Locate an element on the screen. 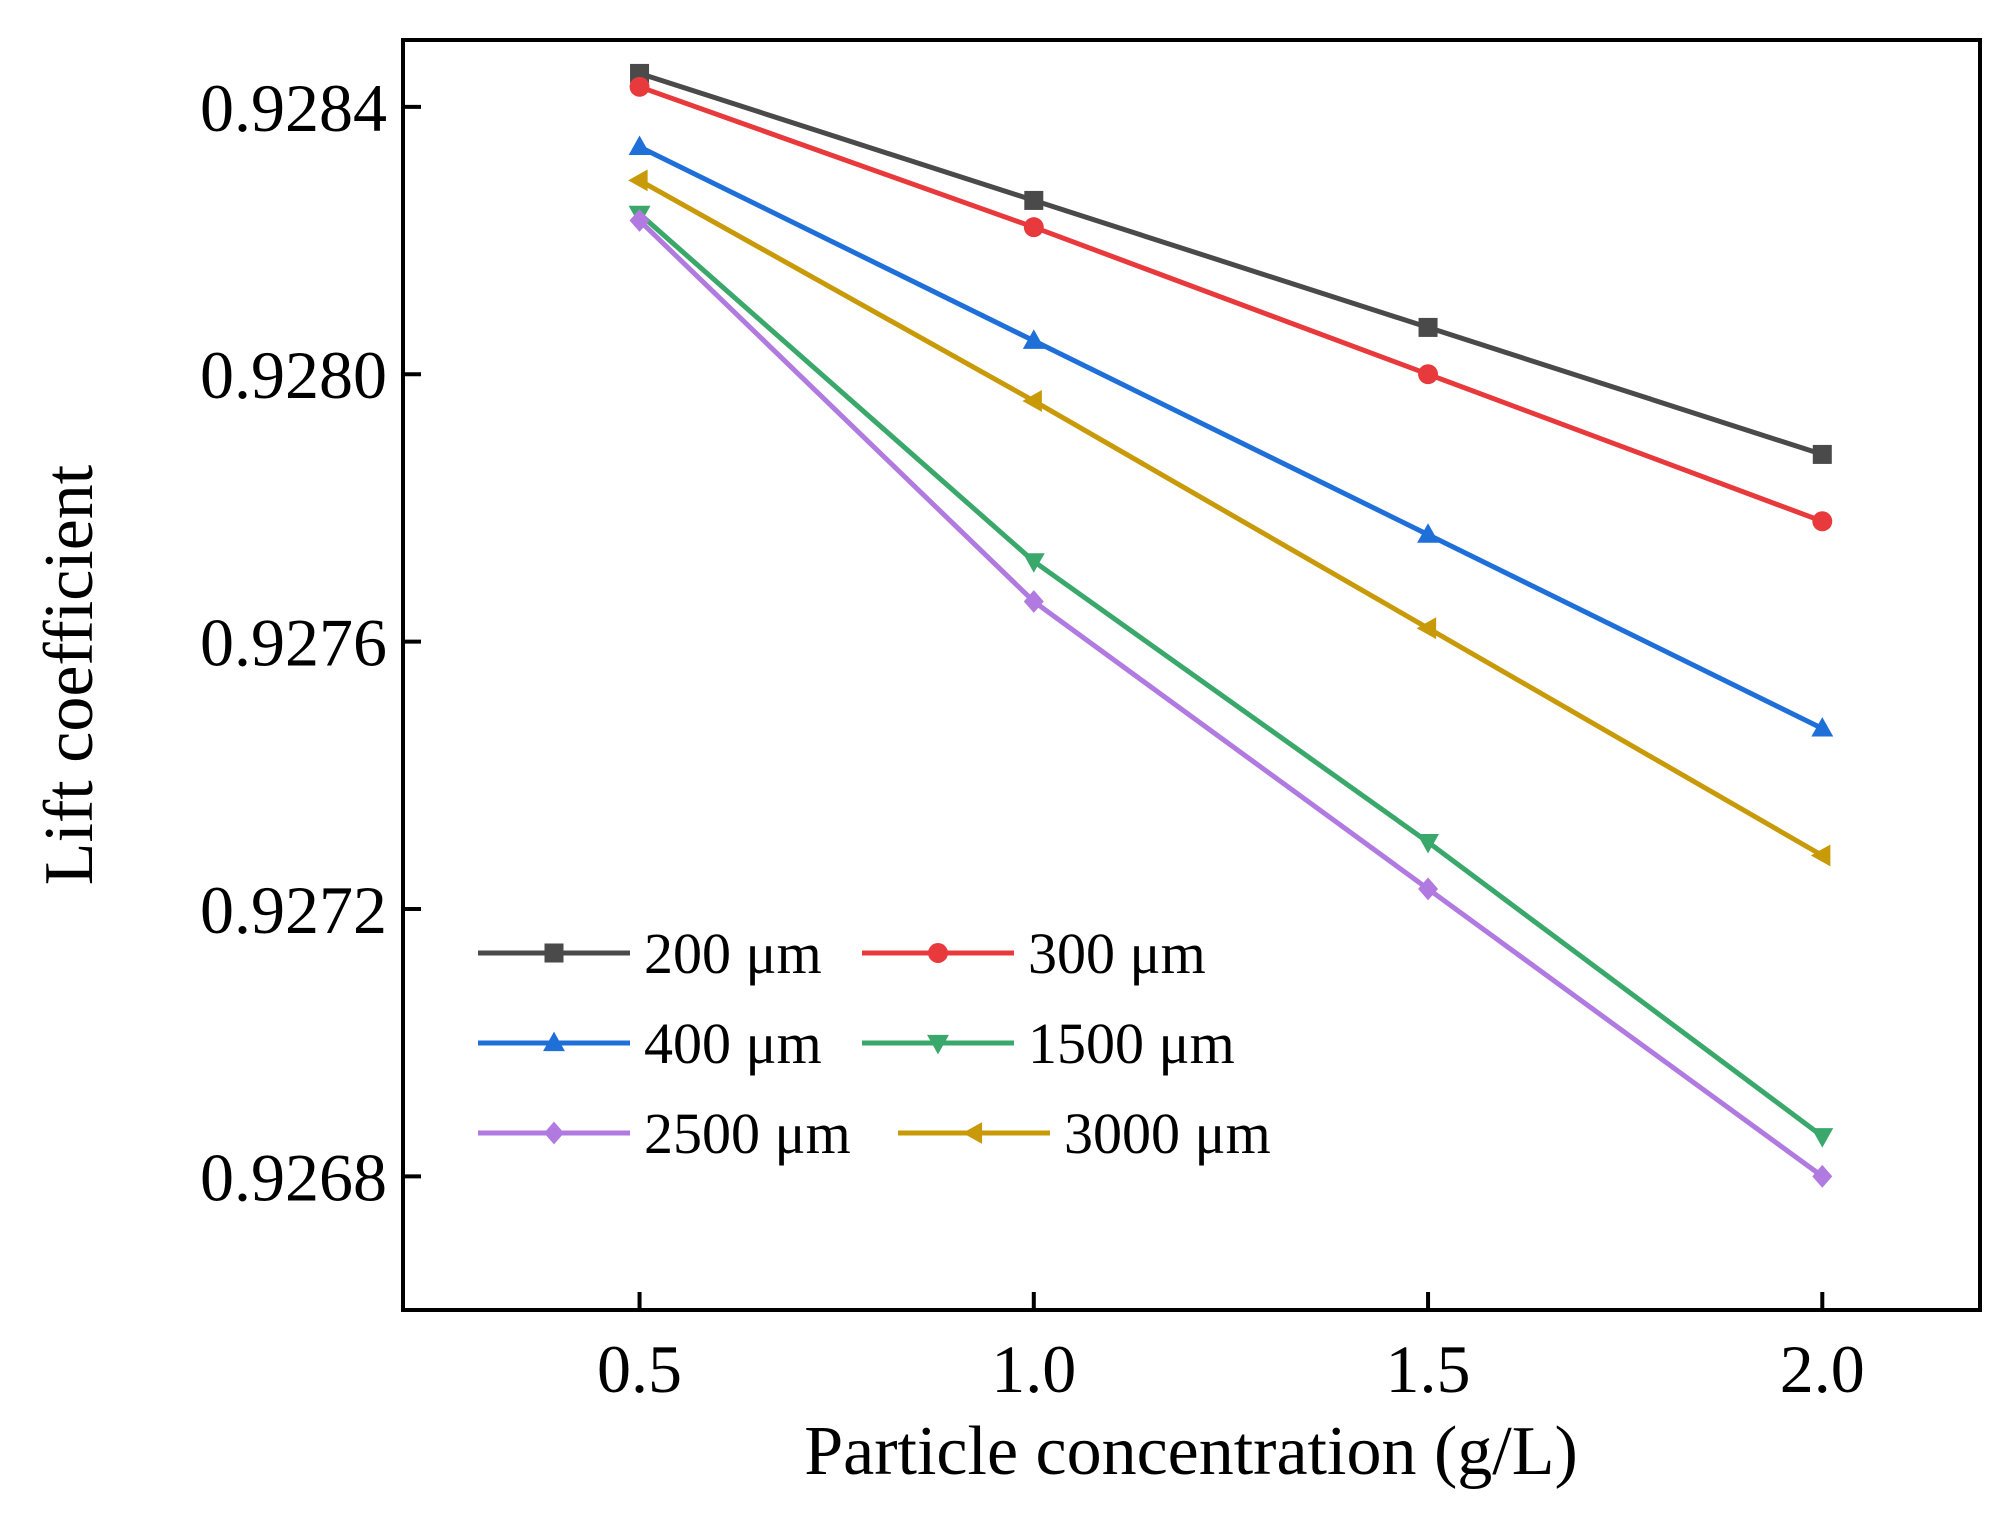 This screenshot has width=2013, height=1517. legend-label: 200 μm is located at coordinates (733, 953).